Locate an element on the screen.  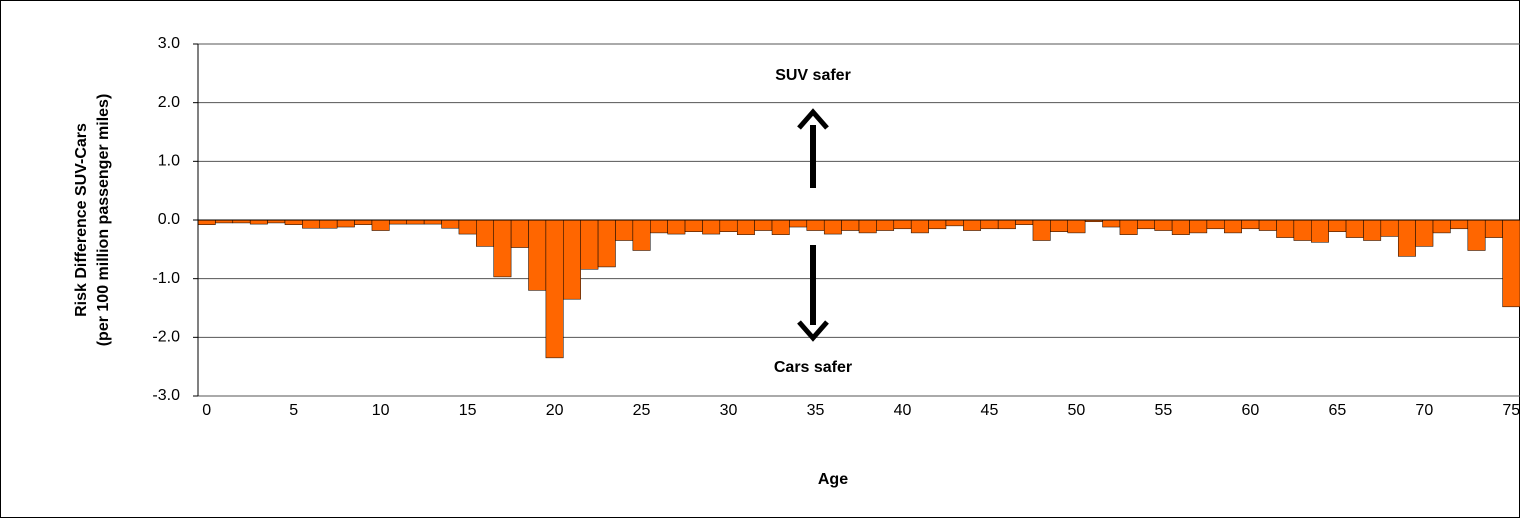
y-tick-label: -3.0 is located at coordinates (166, 395).